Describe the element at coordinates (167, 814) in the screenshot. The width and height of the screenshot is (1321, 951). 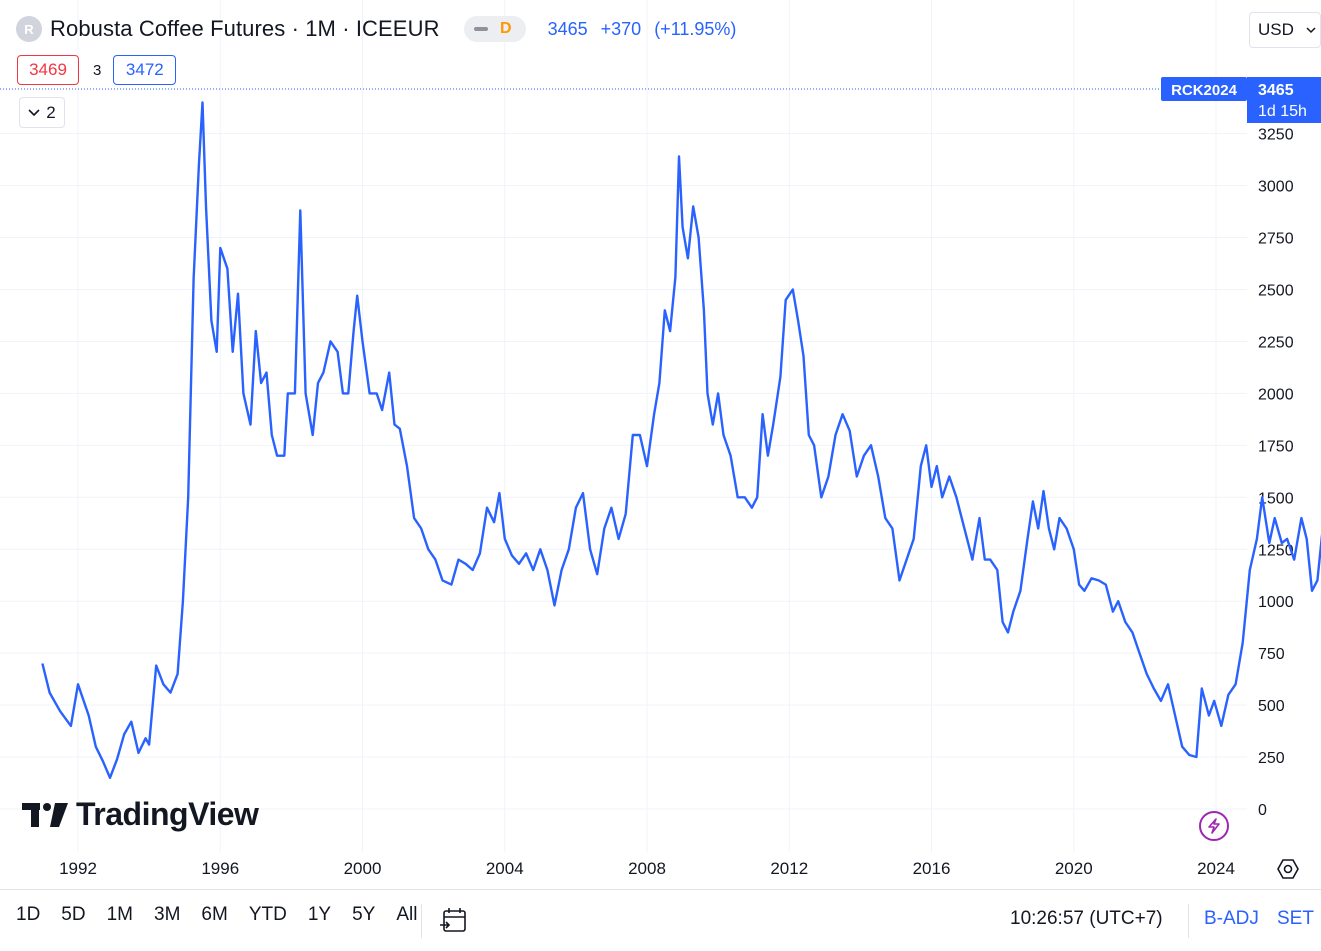
I see `tradingview-logo-text: TradingView` at that location.